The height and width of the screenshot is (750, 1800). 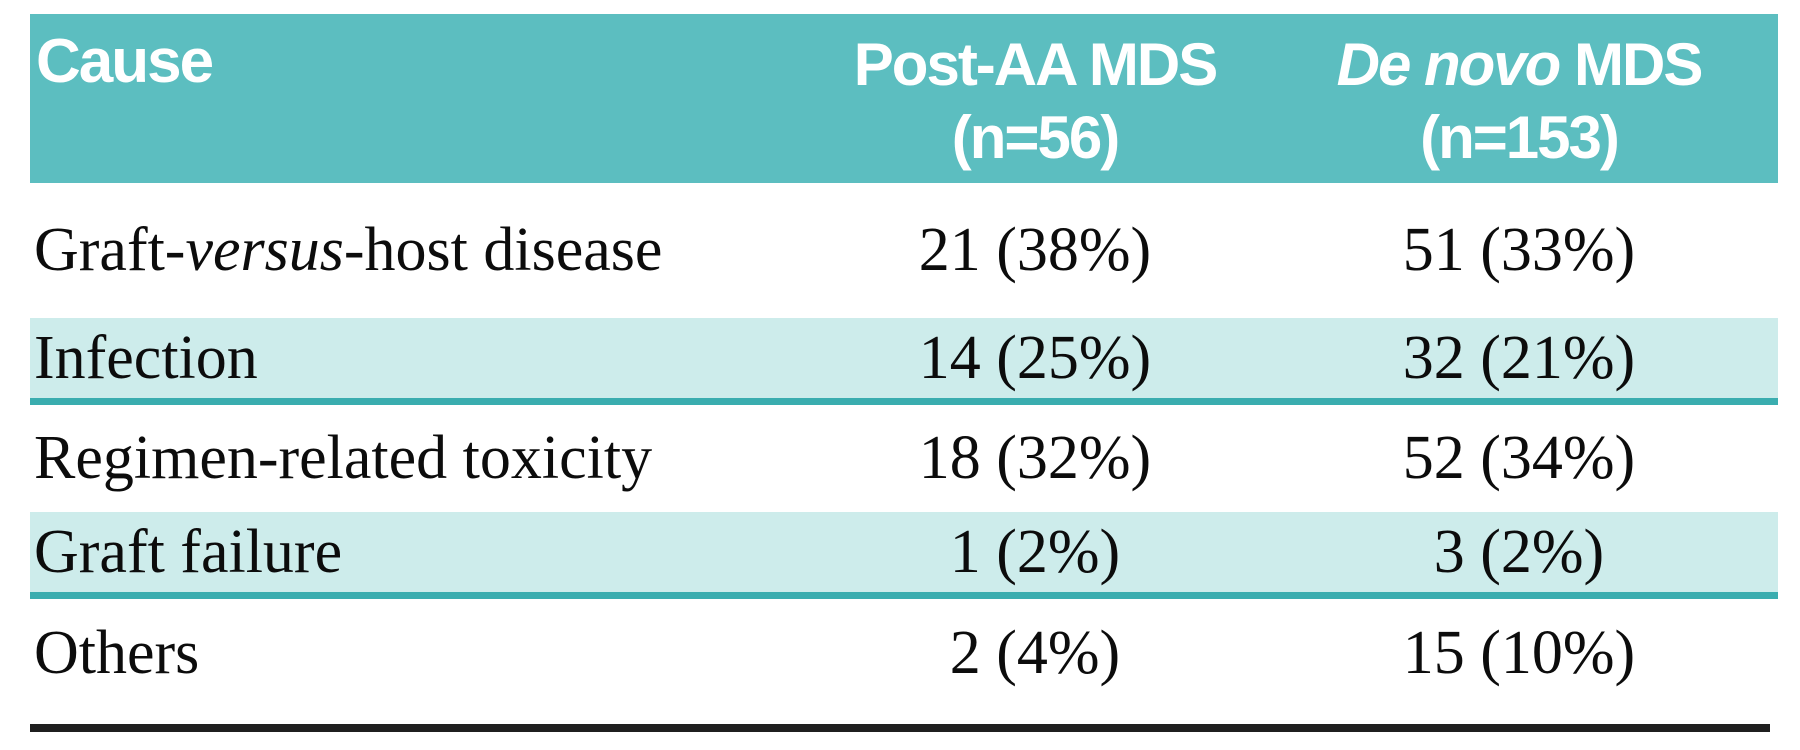 I want to click on table-row-graft-failure: Graft failure 1 (2%) 3 (2%), so click(x=904, y=555).